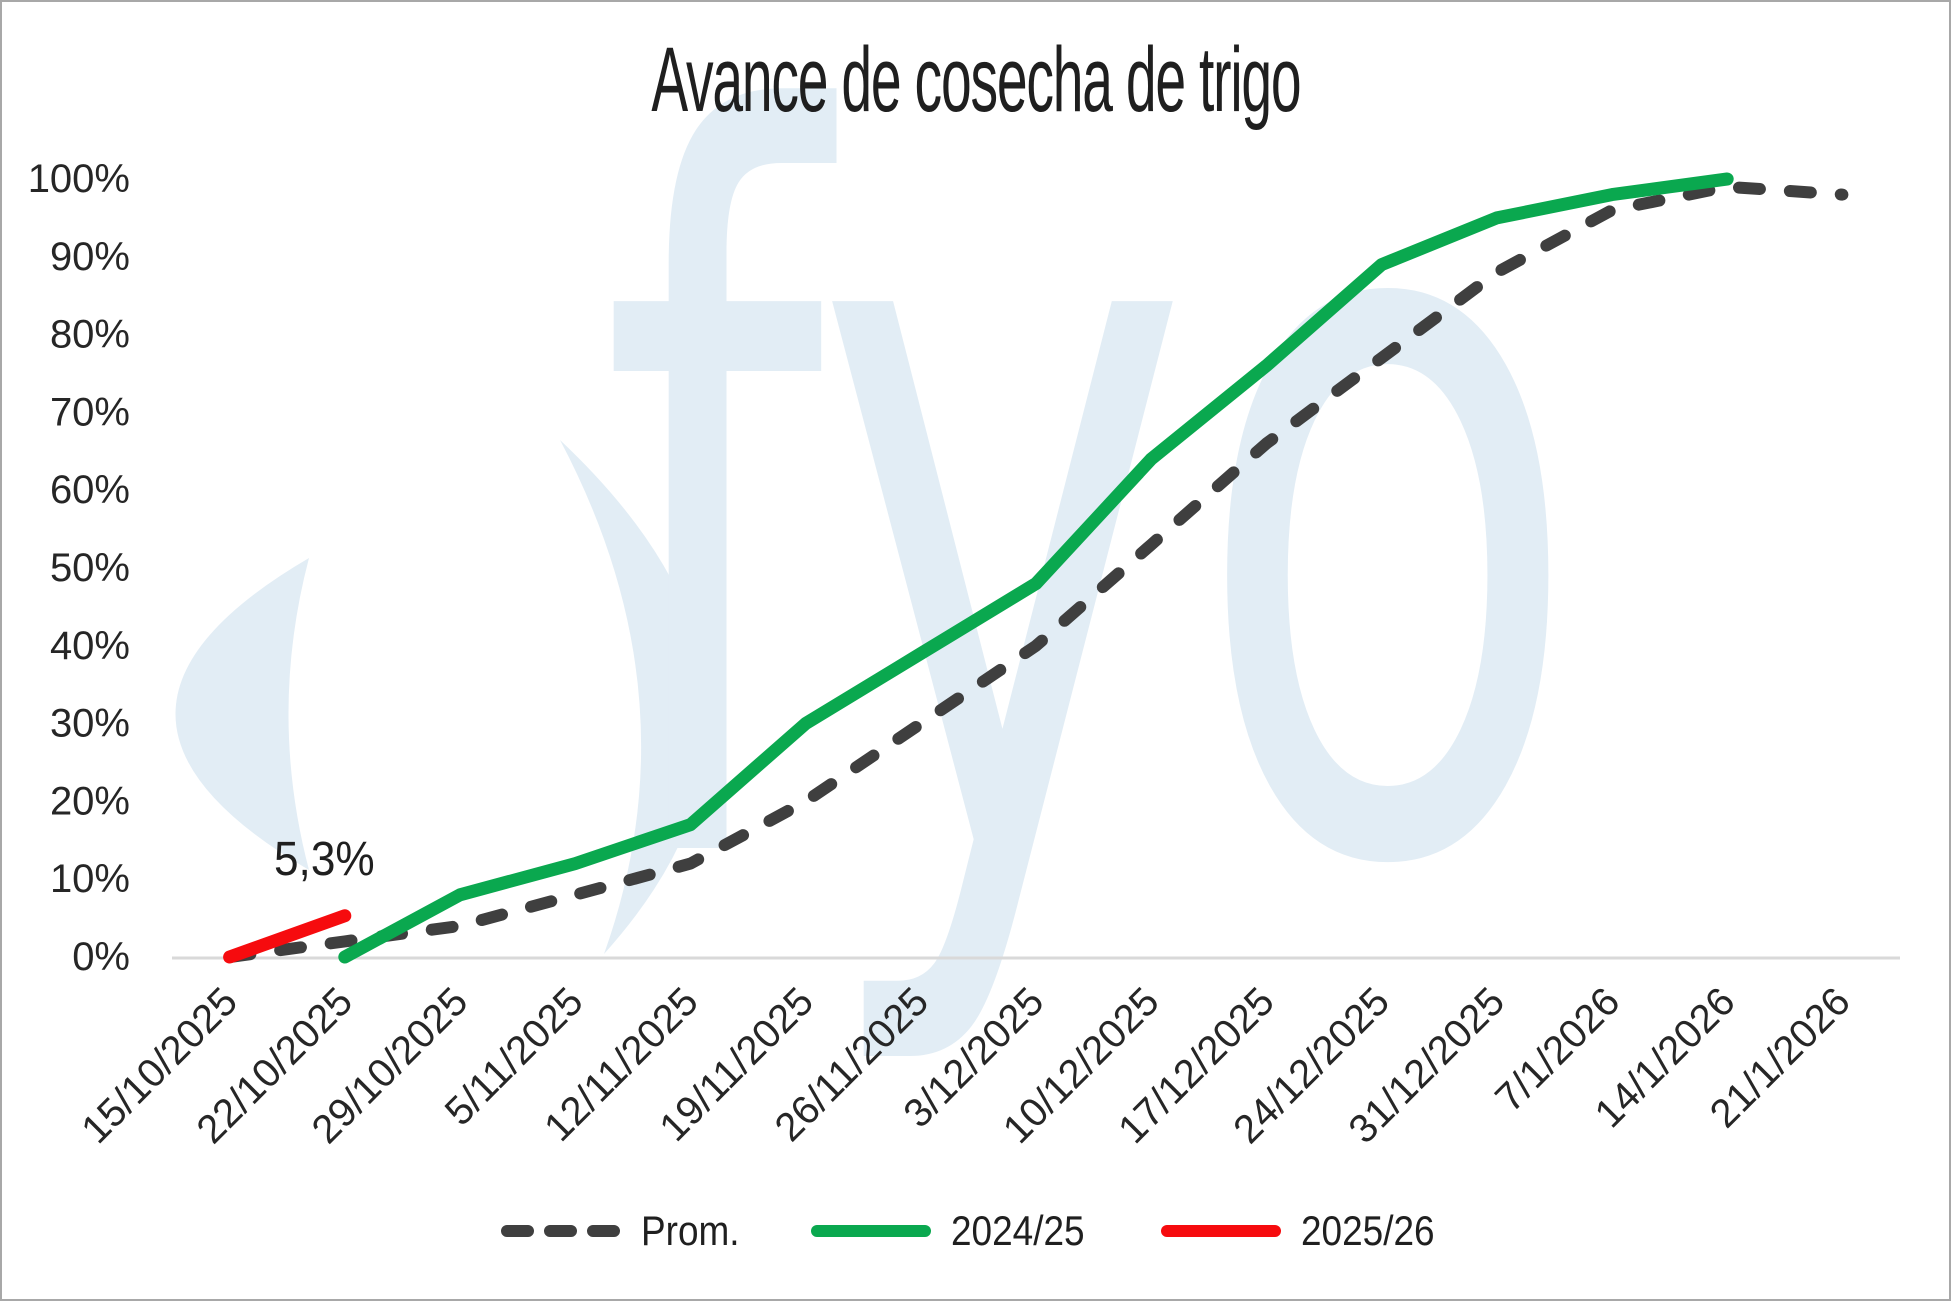 The height and width of the screenshot is (1301, 1951). I want to click on chart-title-text: Avance de cosecha de trigo, so click(975, 80).